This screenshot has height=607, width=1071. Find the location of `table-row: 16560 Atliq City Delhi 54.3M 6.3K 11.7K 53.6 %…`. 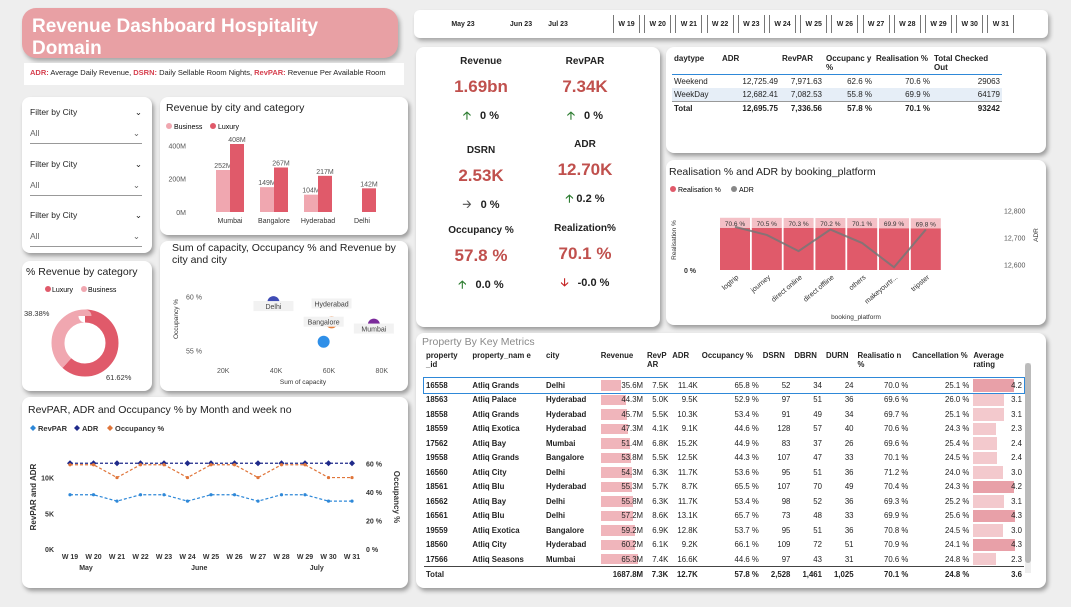

table-row: 16560 Atliq City Delhi 54.3M 6.3K 11.7K 53.6 %… is located at coordinates (724, 472).